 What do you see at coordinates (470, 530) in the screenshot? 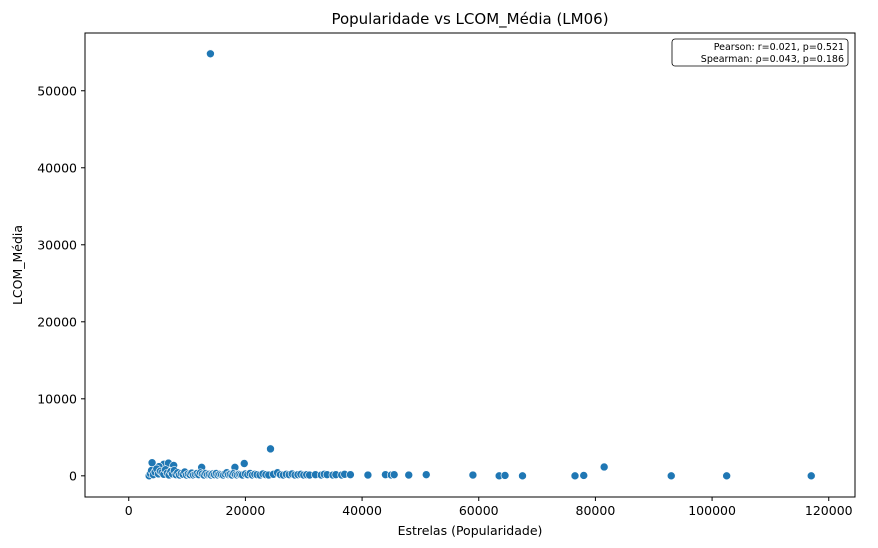
I see `x-axis-label: Estrelas (Popularidade)` at bounding box center [470, 530].